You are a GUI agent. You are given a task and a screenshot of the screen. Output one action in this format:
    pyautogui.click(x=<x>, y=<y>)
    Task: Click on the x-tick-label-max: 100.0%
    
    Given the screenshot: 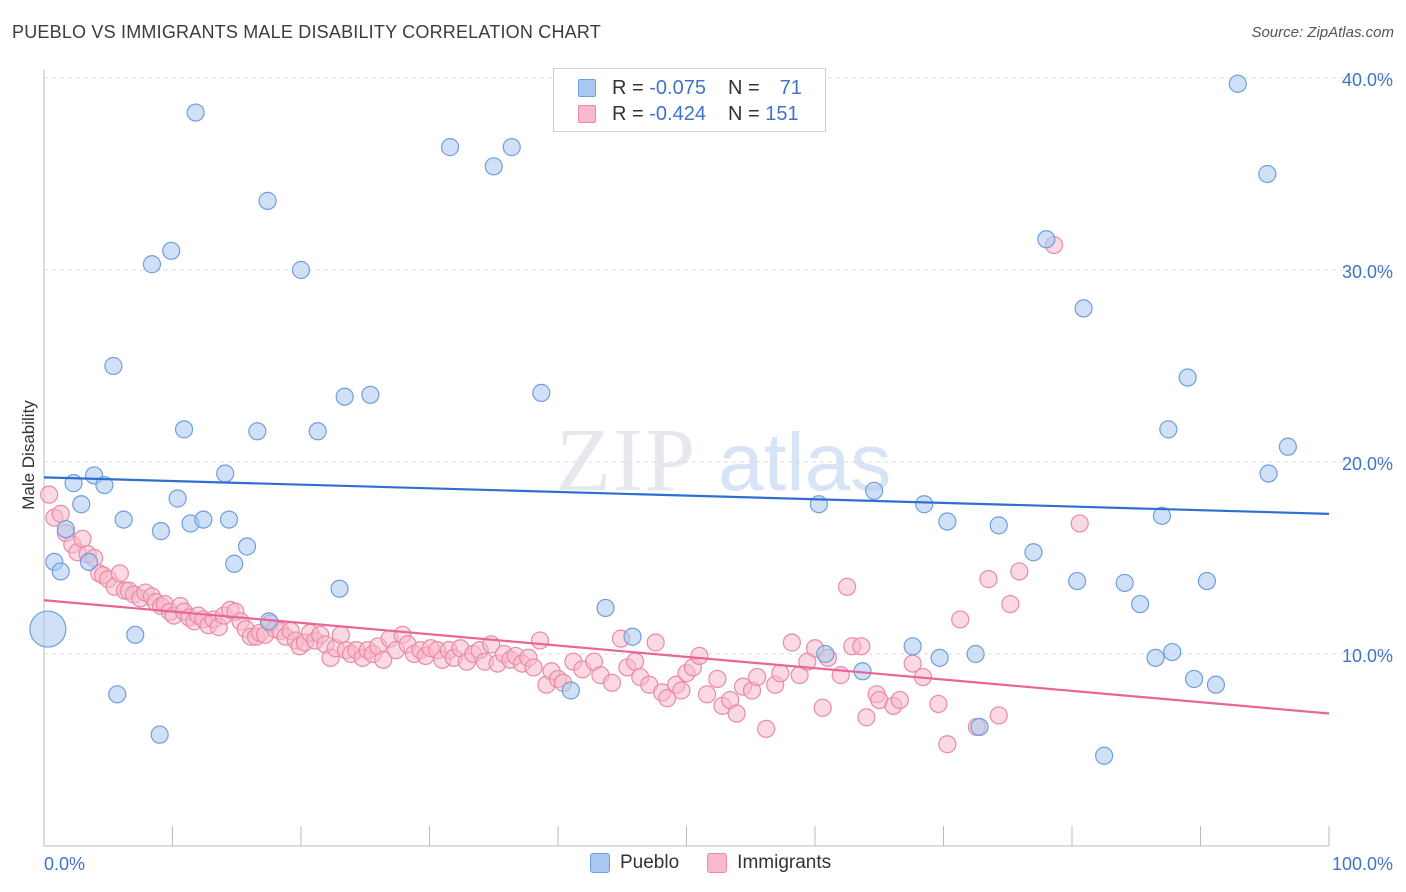 What is the action you would take?
    pyautogui.click(x=1362, y=864)
    